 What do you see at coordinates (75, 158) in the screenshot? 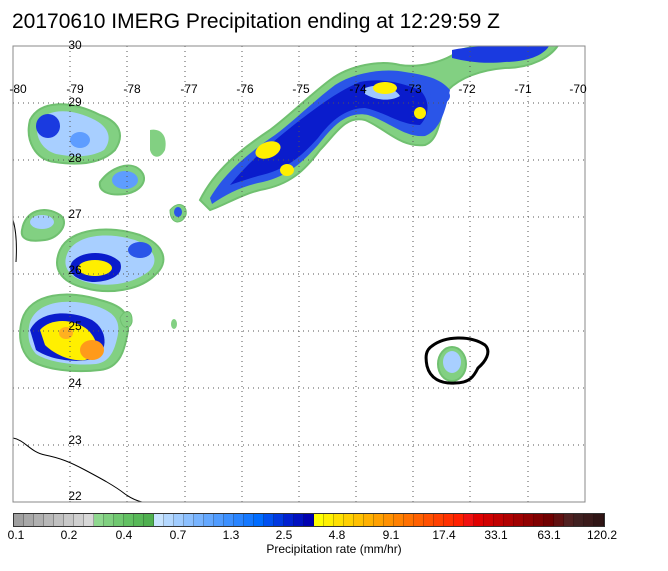
I see `lat-label: 28` at bounding box center [75, 158].